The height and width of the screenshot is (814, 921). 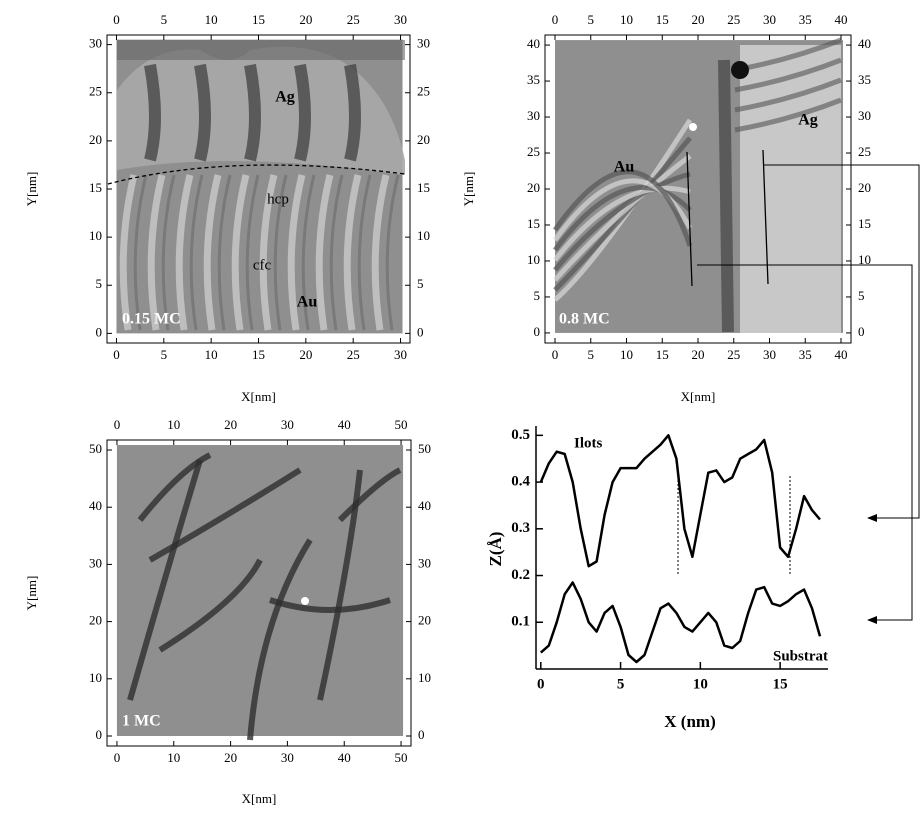 I want to click on x-tick-label: 5, so click(x=621, y=684).